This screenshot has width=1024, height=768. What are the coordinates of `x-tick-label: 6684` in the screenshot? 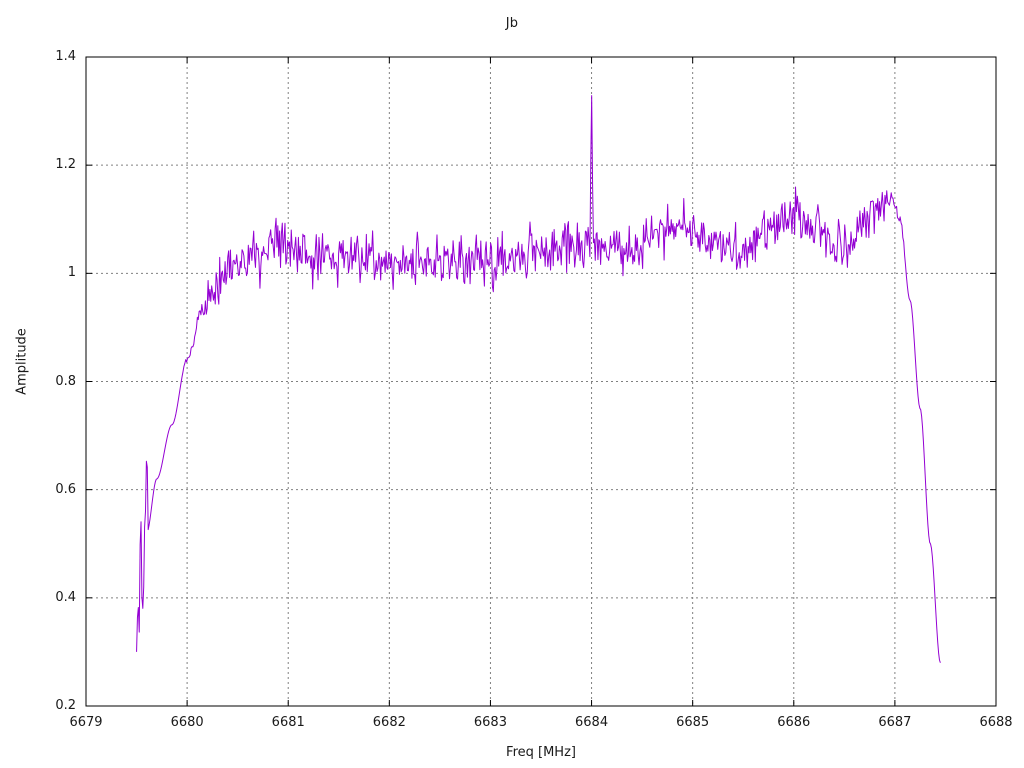 It's located at (592, 722).